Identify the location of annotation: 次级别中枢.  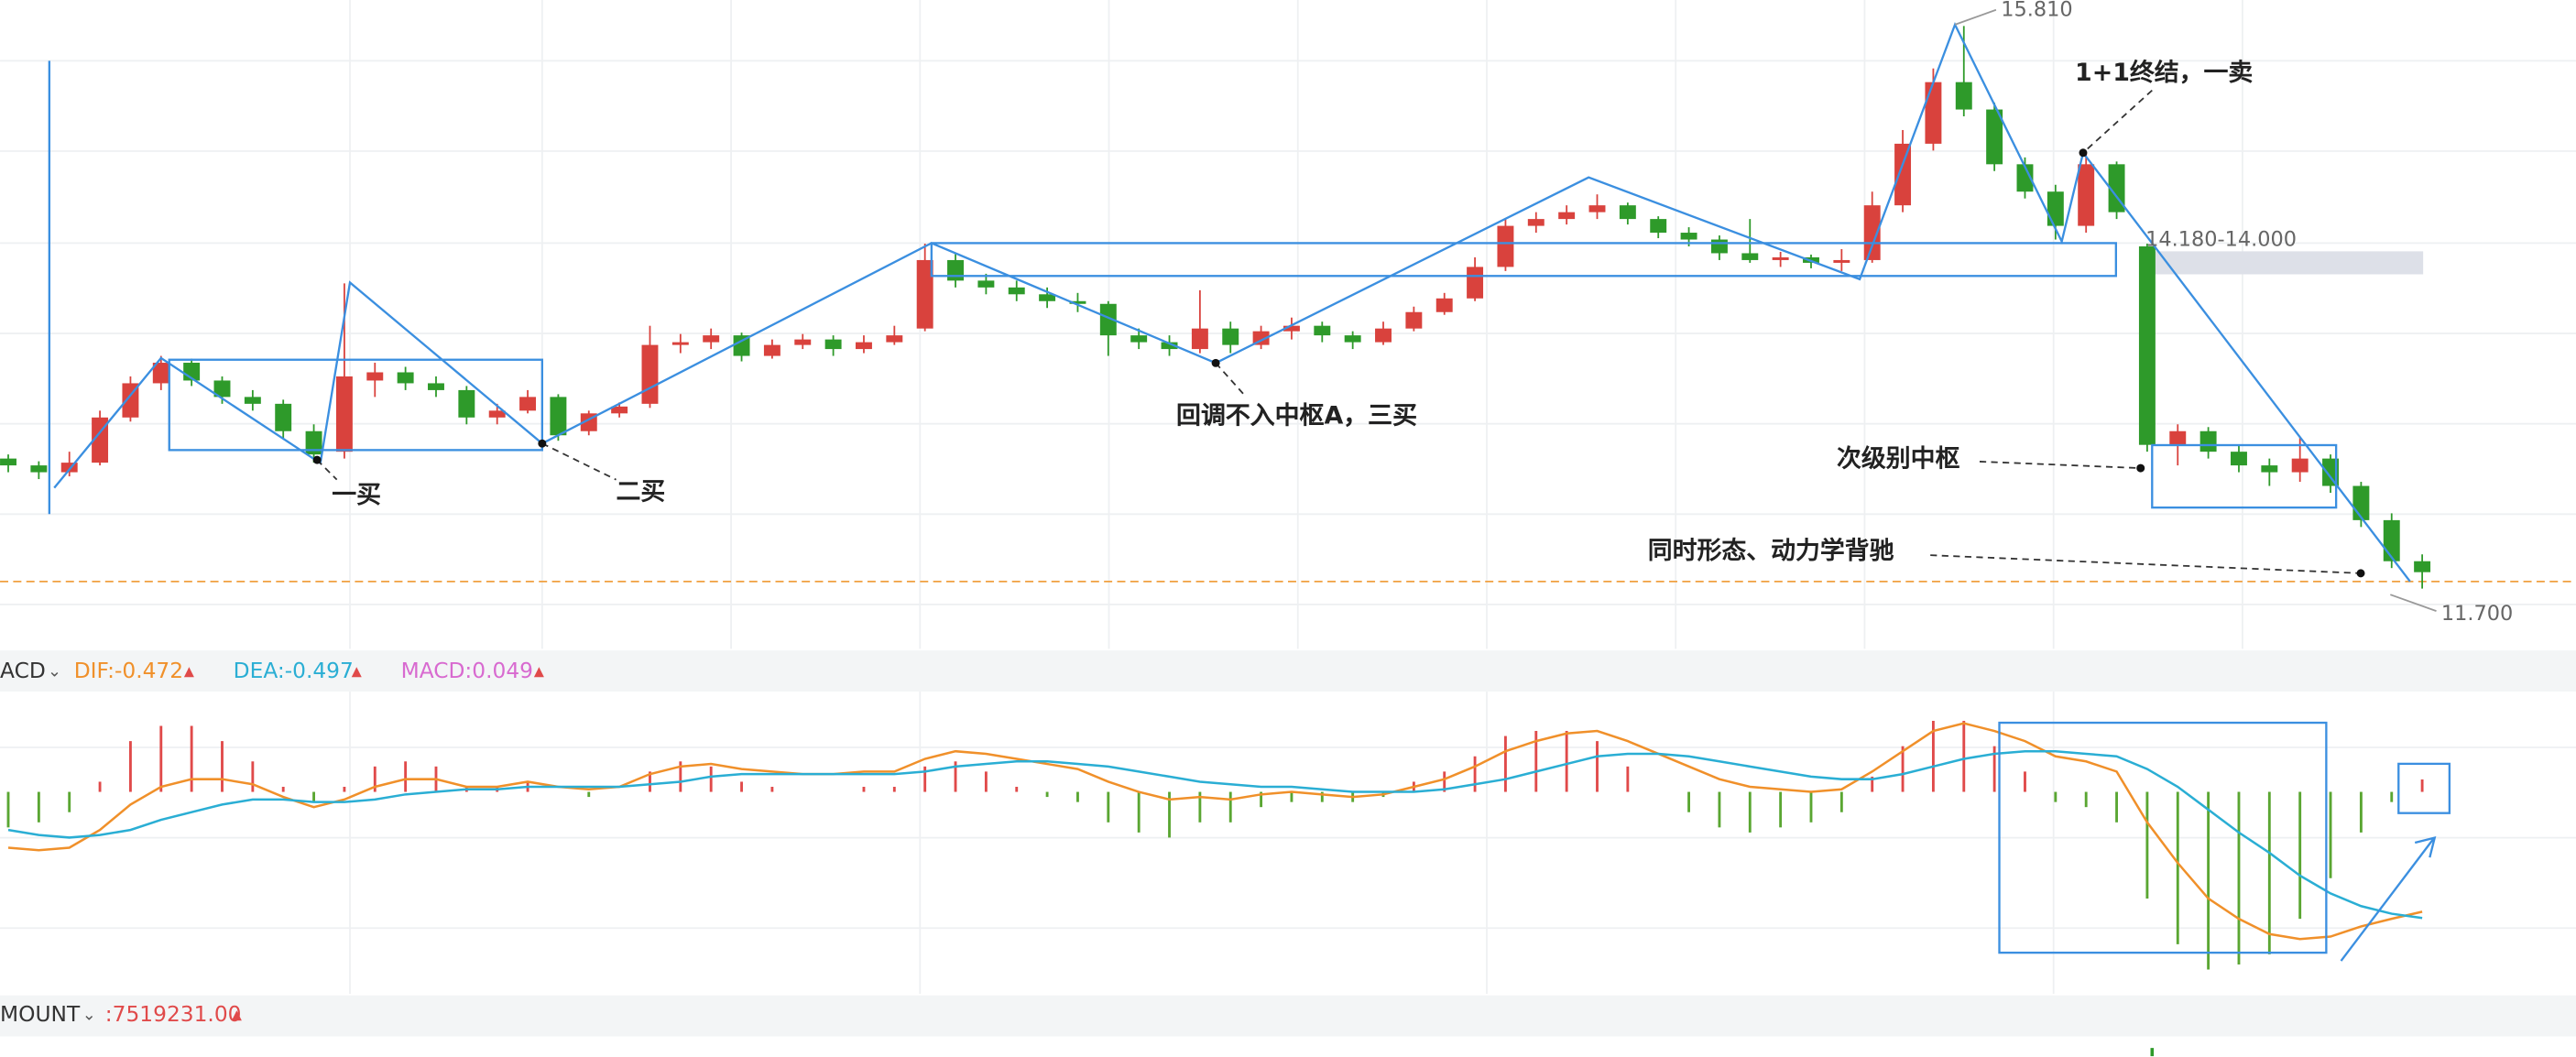
(1899, 459).